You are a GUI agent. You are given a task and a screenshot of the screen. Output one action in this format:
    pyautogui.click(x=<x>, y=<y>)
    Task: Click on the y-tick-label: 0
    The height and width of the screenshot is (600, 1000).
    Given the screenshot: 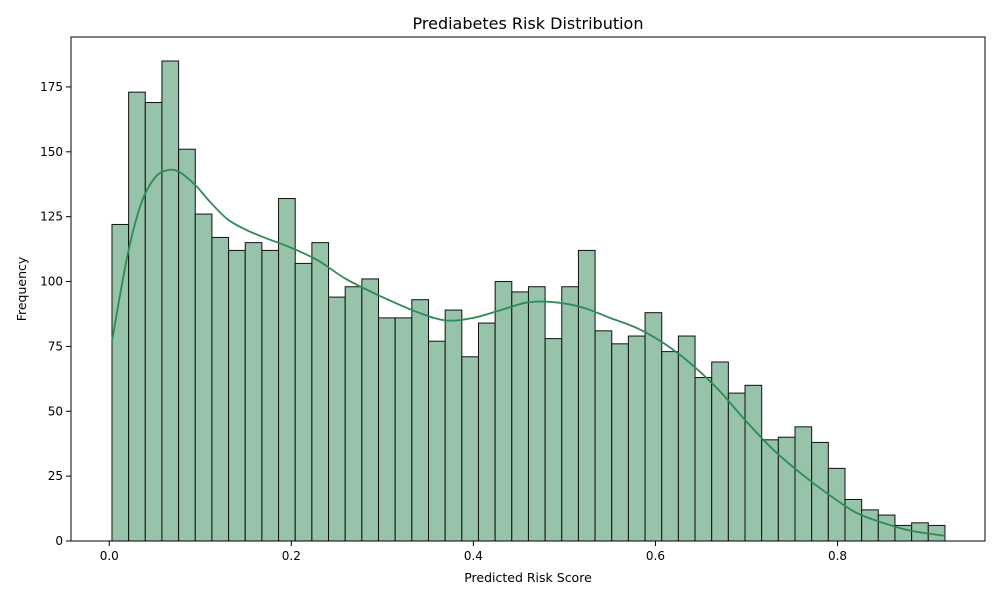 What is the action you would take?
    pyautogui.click(x=59, y=541)
    